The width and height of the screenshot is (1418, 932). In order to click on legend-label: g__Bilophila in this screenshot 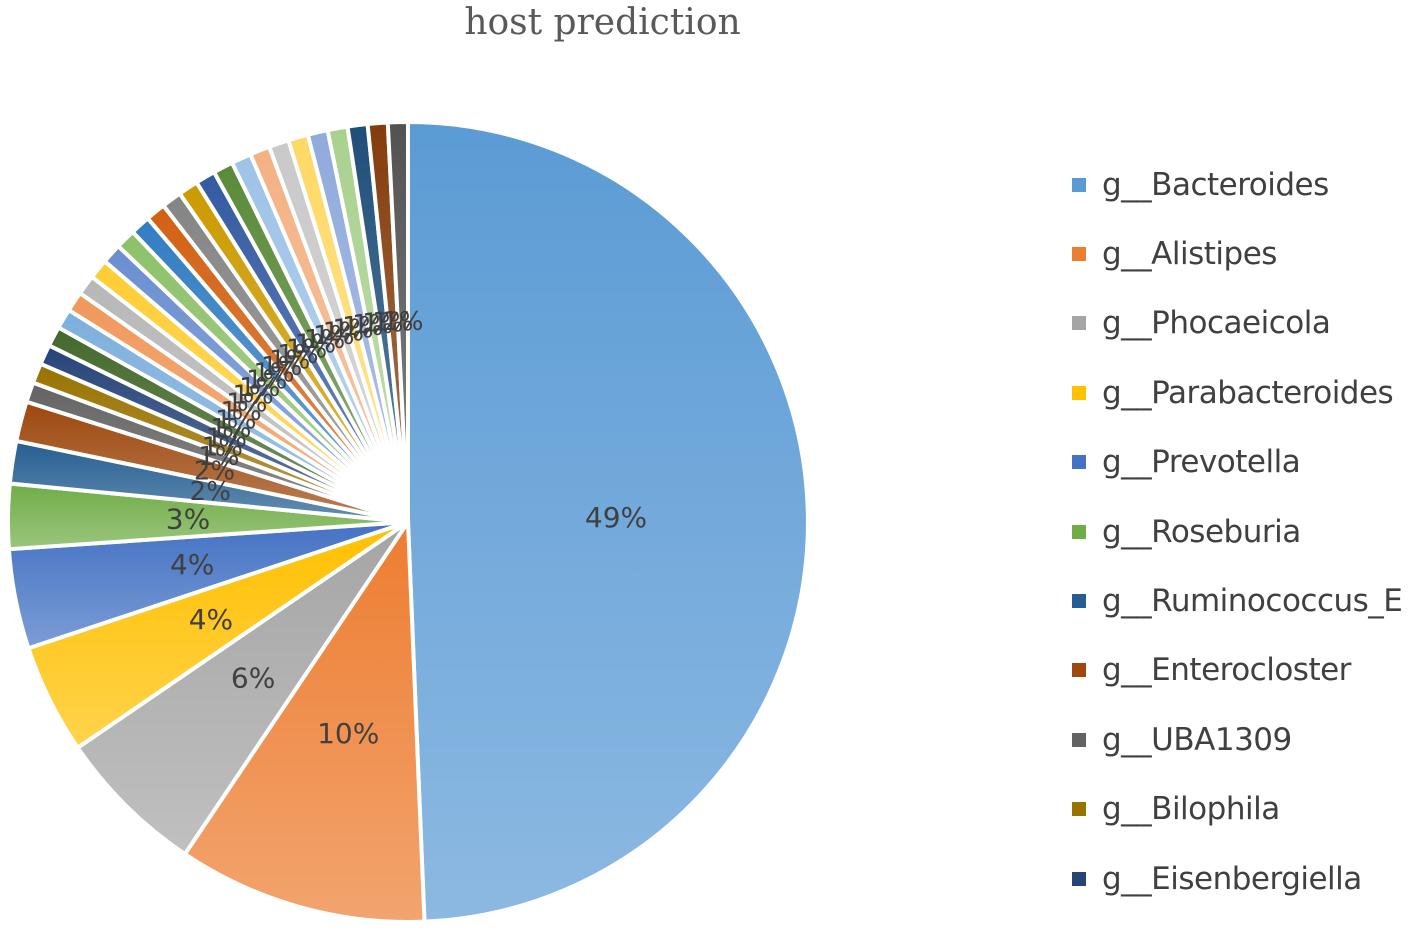, I will do `click(1191, 809)`.